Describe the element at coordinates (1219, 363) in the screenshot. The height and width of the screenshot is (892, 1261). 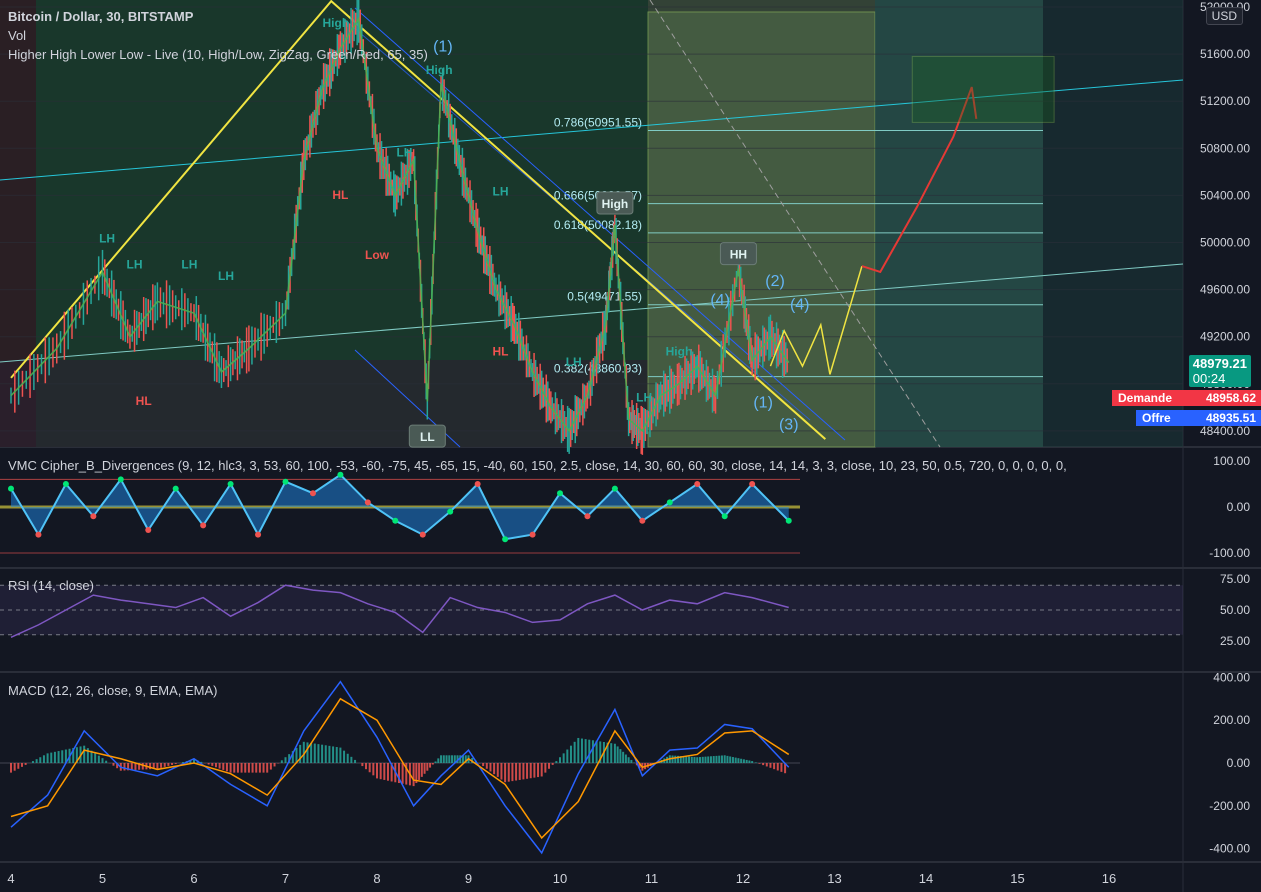
I see `last-price-value: 48979.21` at that location.